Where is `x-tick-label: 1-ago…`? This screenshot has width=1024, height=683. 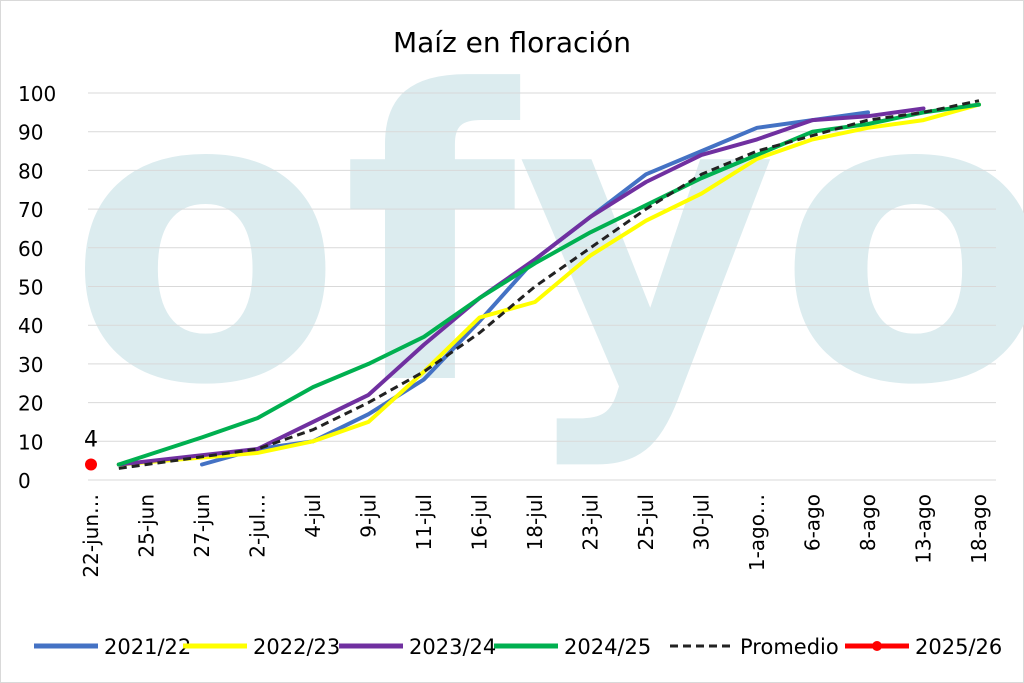 x-tick-label: 1-ago… is located at coordinates (757, 532).